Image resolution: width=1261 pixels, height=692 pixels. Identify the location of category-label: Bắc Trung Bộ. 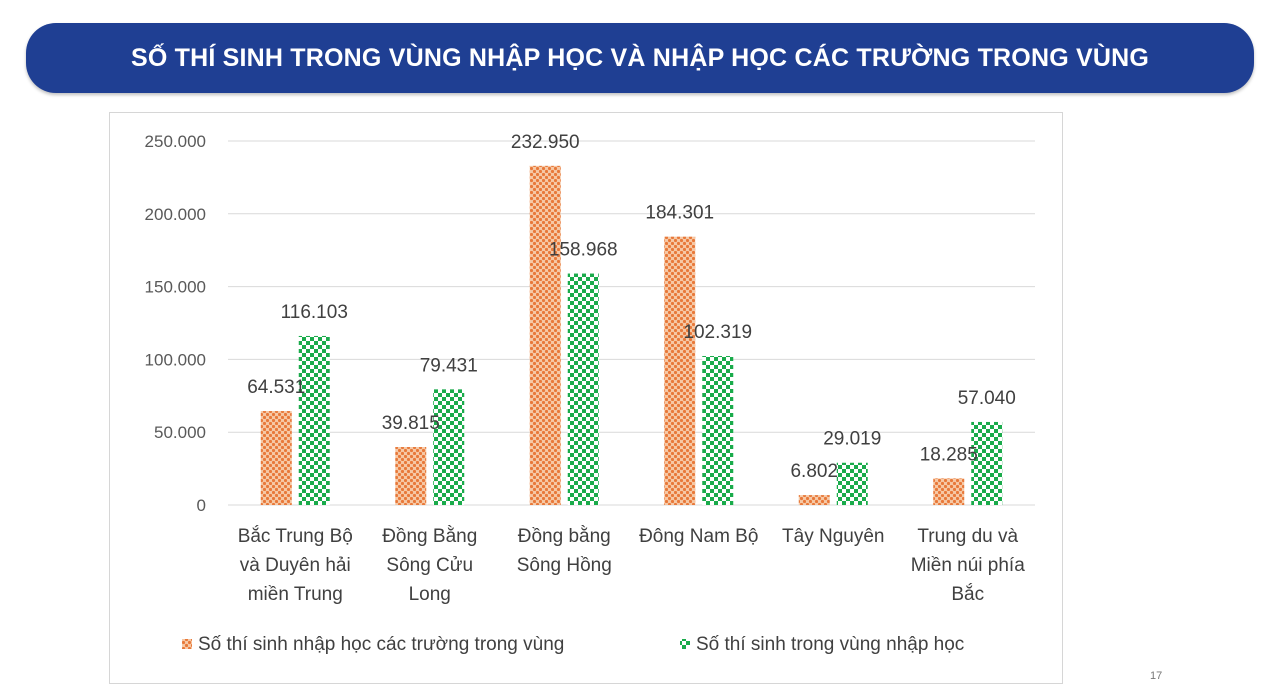
(295, 536).